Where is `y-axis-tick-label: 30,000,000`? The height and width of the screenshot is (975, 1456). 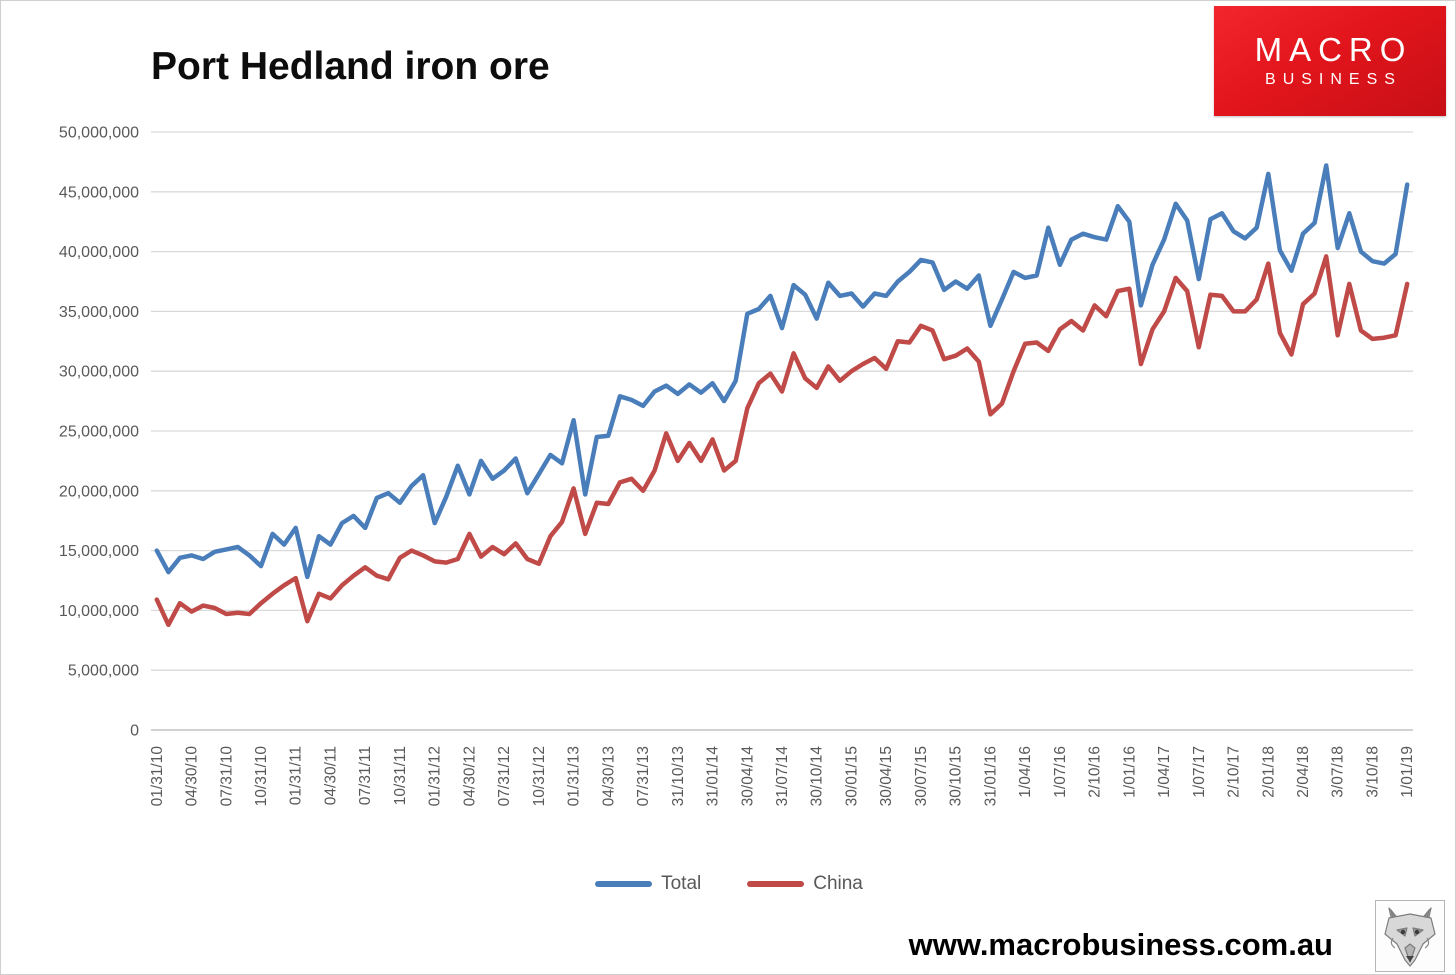
y-axis-tick-label: 30,000,000 is located at coordinates (99, 372).